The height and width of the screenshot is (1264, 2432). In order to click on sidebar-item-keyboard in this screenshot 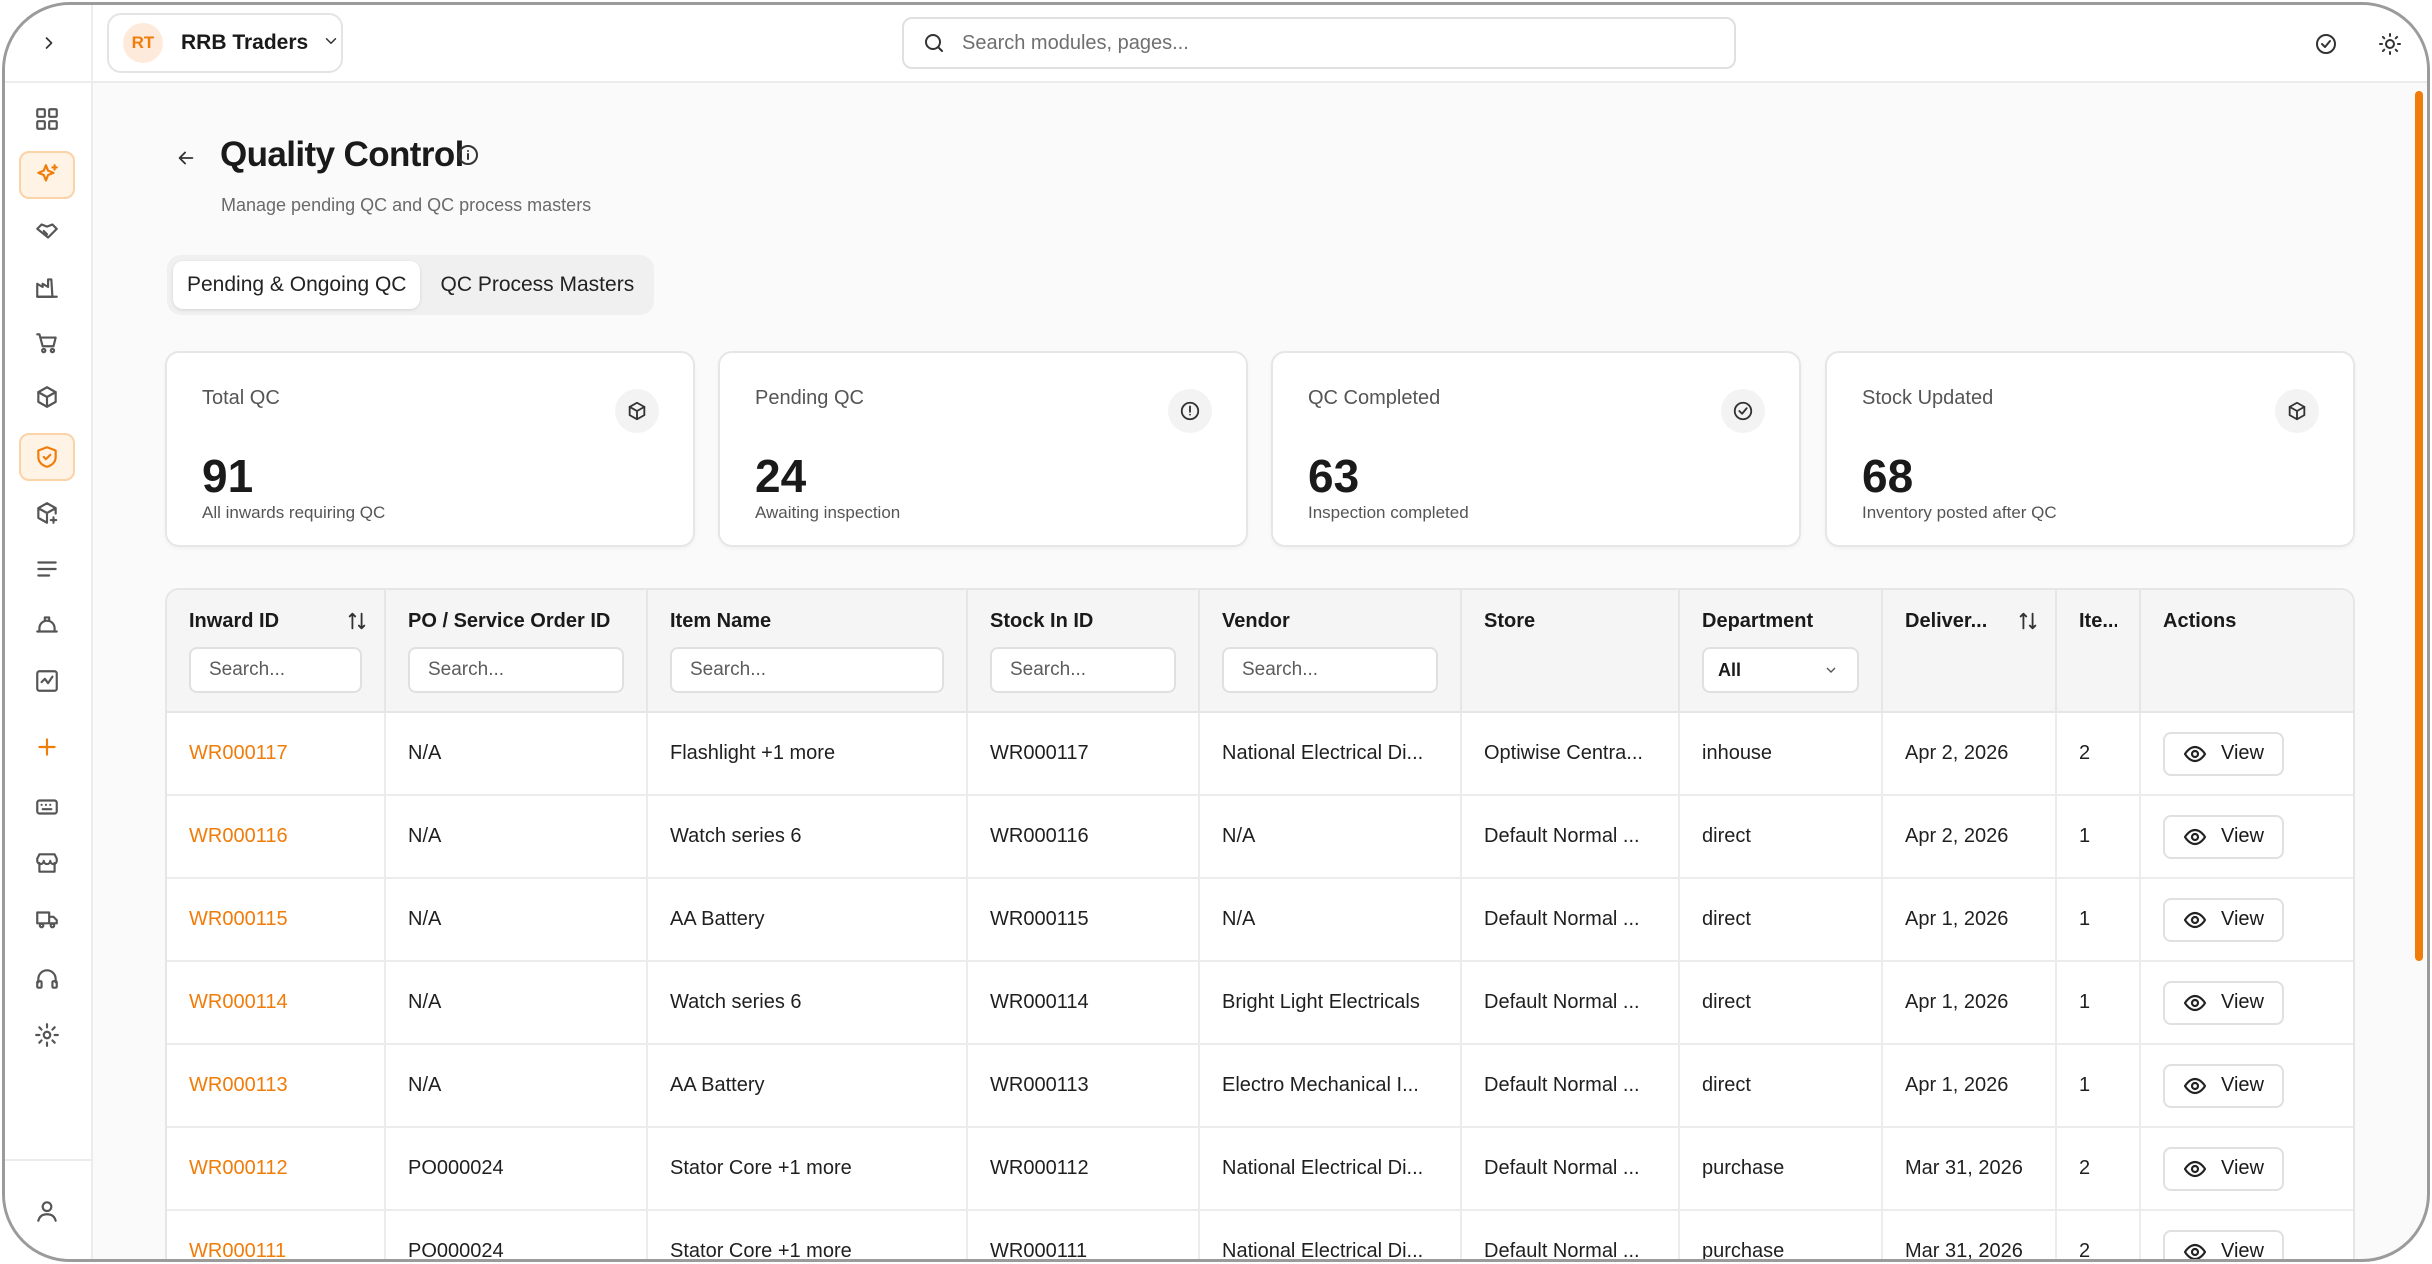, I will do `click(47, 807)`.